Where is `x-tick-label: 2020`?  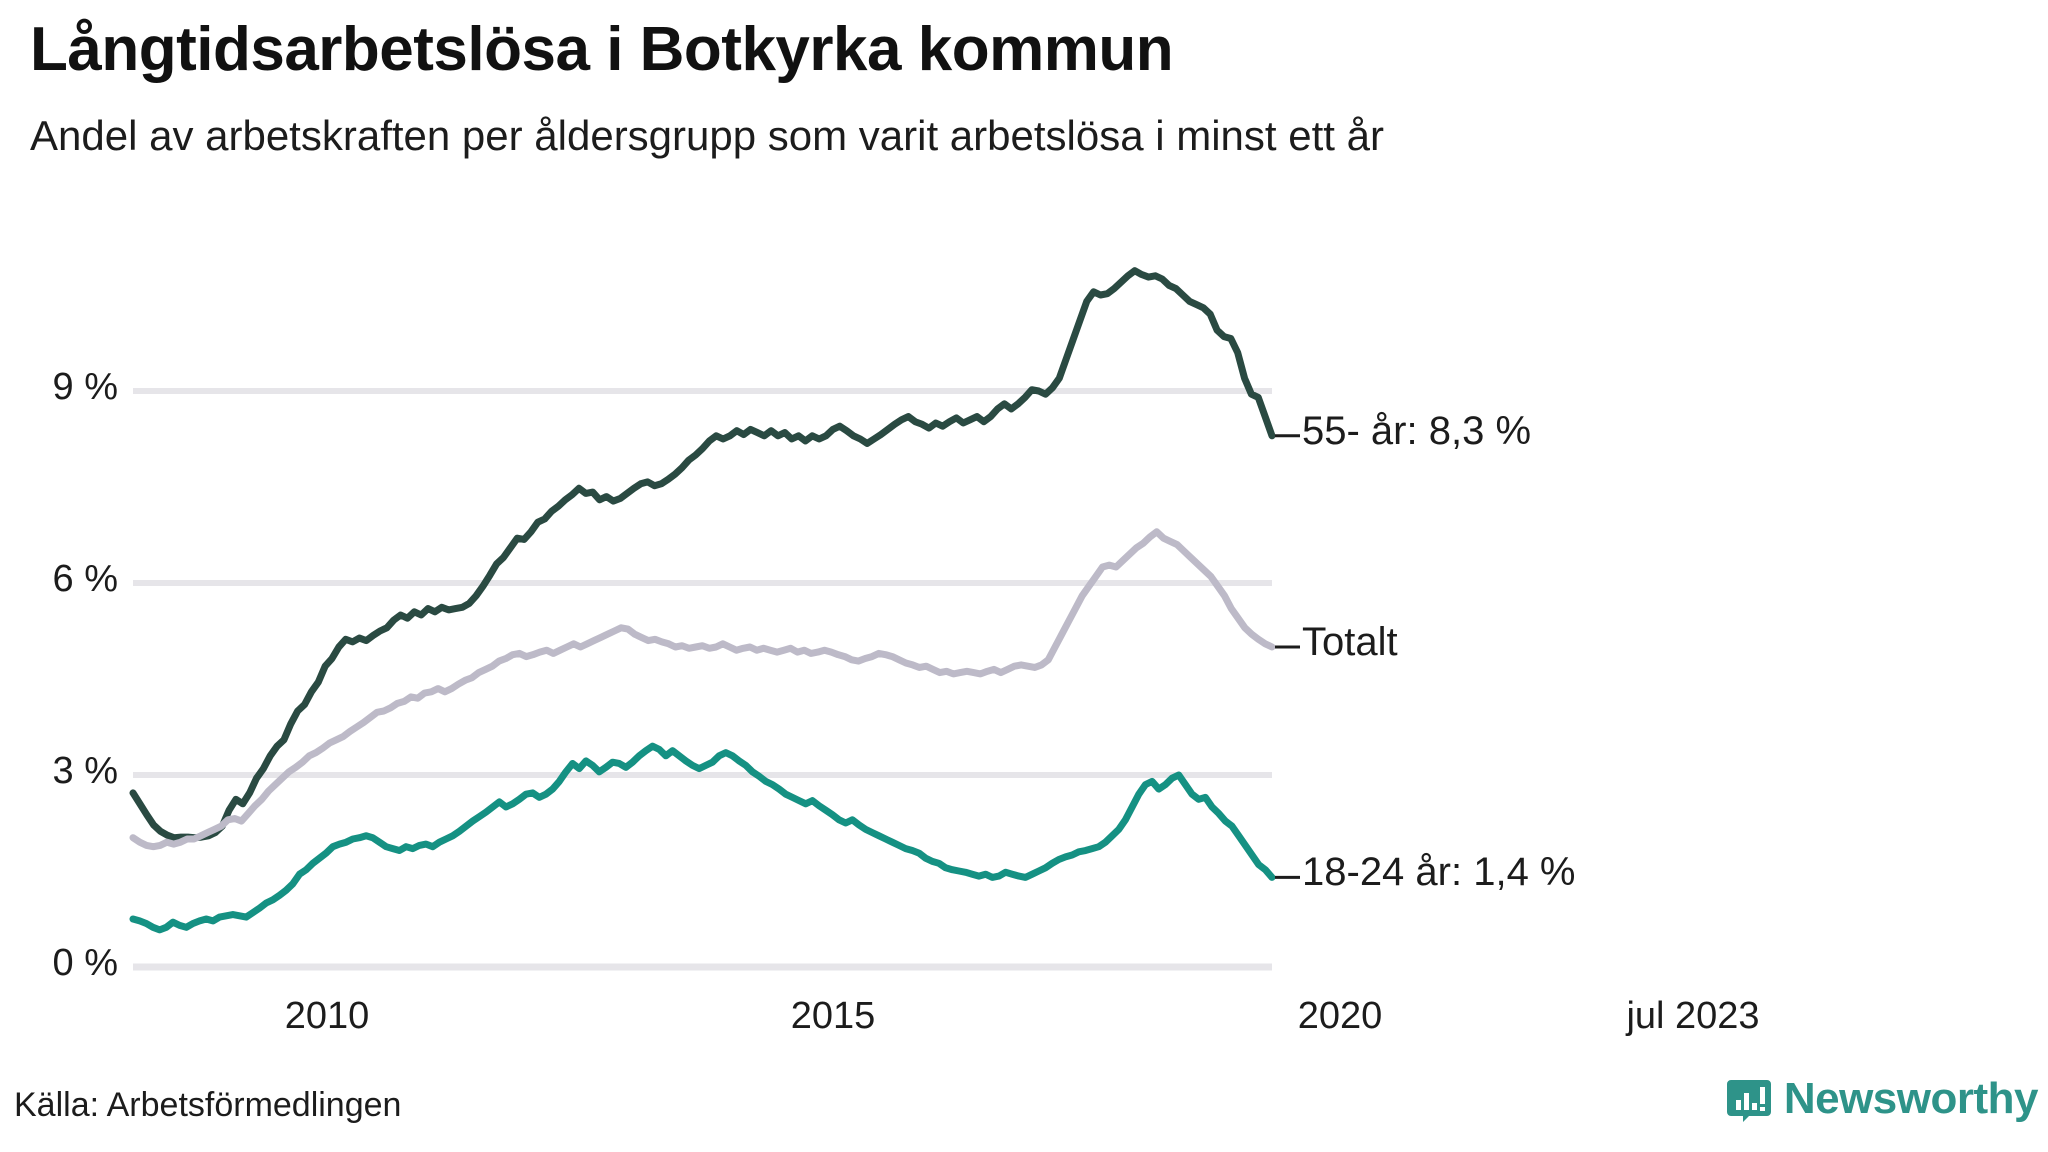
x-tick-label: 2020 is located at coordinates (1340, 1016).